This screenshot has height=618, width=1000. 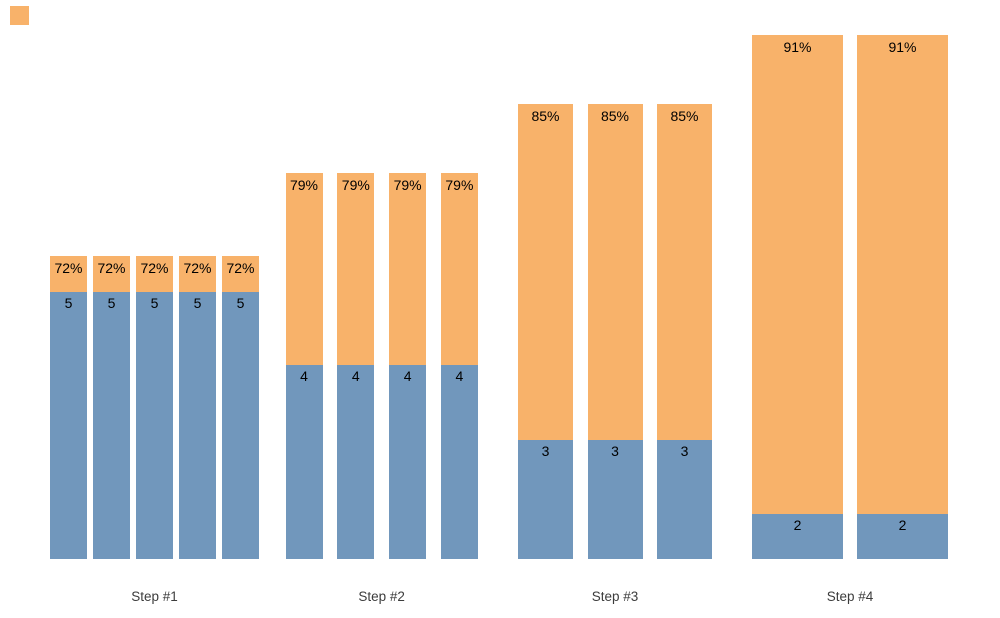 What do you see at coordinates (19, 15) in the screenshot?
I see `corner-orange-swatch` at bounding box center [19, 15].